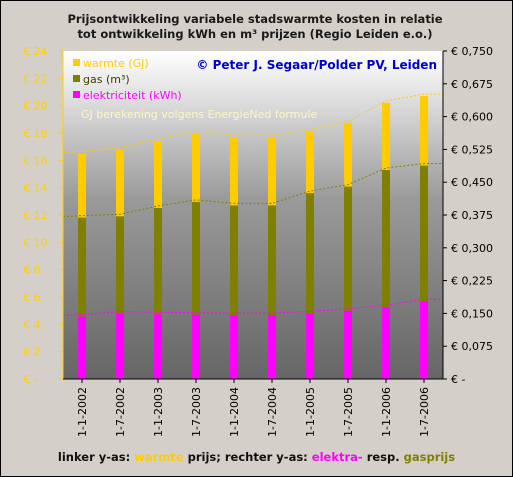 The height and width of the screenshot is (477, 513). What do you see at coordinates (234, 412) in the screenshot?
I see `x-tick-label: 1-1-2004` at bounding box center [234, 412].